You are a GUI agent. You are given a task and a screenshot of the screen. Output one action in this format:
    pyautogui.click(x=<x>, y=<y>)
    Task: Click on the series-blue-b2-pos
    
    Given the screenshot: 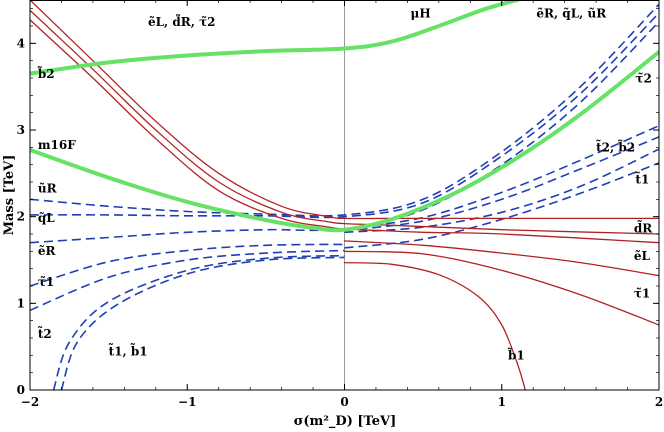 What is the action you would take?
    pyautogui.click(x=501, y=184)
    